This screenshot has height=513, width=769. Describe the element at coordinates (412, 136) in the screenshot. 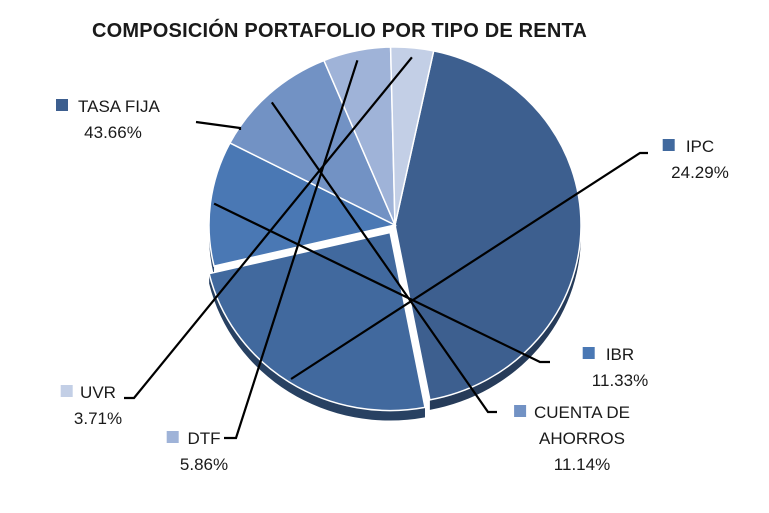

I see `pie-slice-uvr` at that location.